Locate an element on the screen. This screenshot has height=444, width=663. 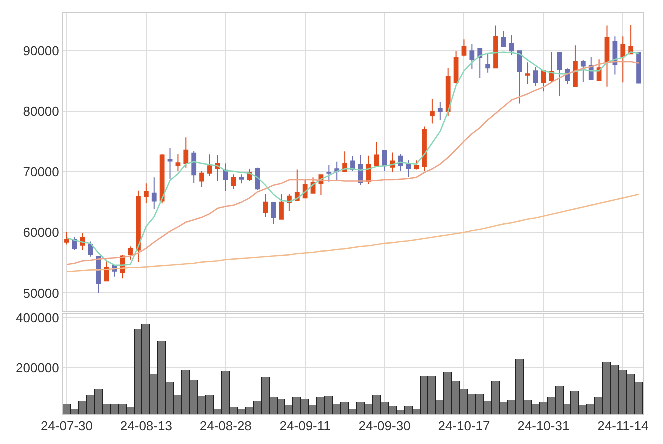
y-tick-label: 50000 is located at coordinates (41, 293).